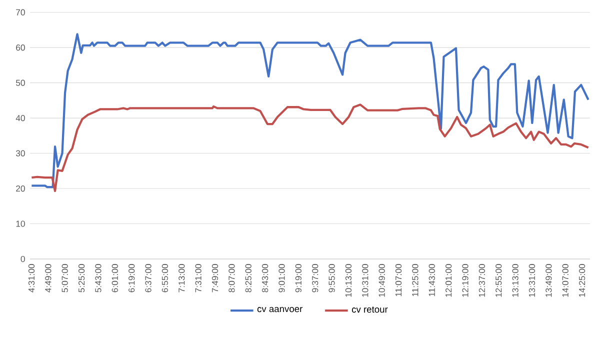 This screenshot has width=600, height=340. I want to click on x-tick-label: 13:49:00, so click(549, 280).